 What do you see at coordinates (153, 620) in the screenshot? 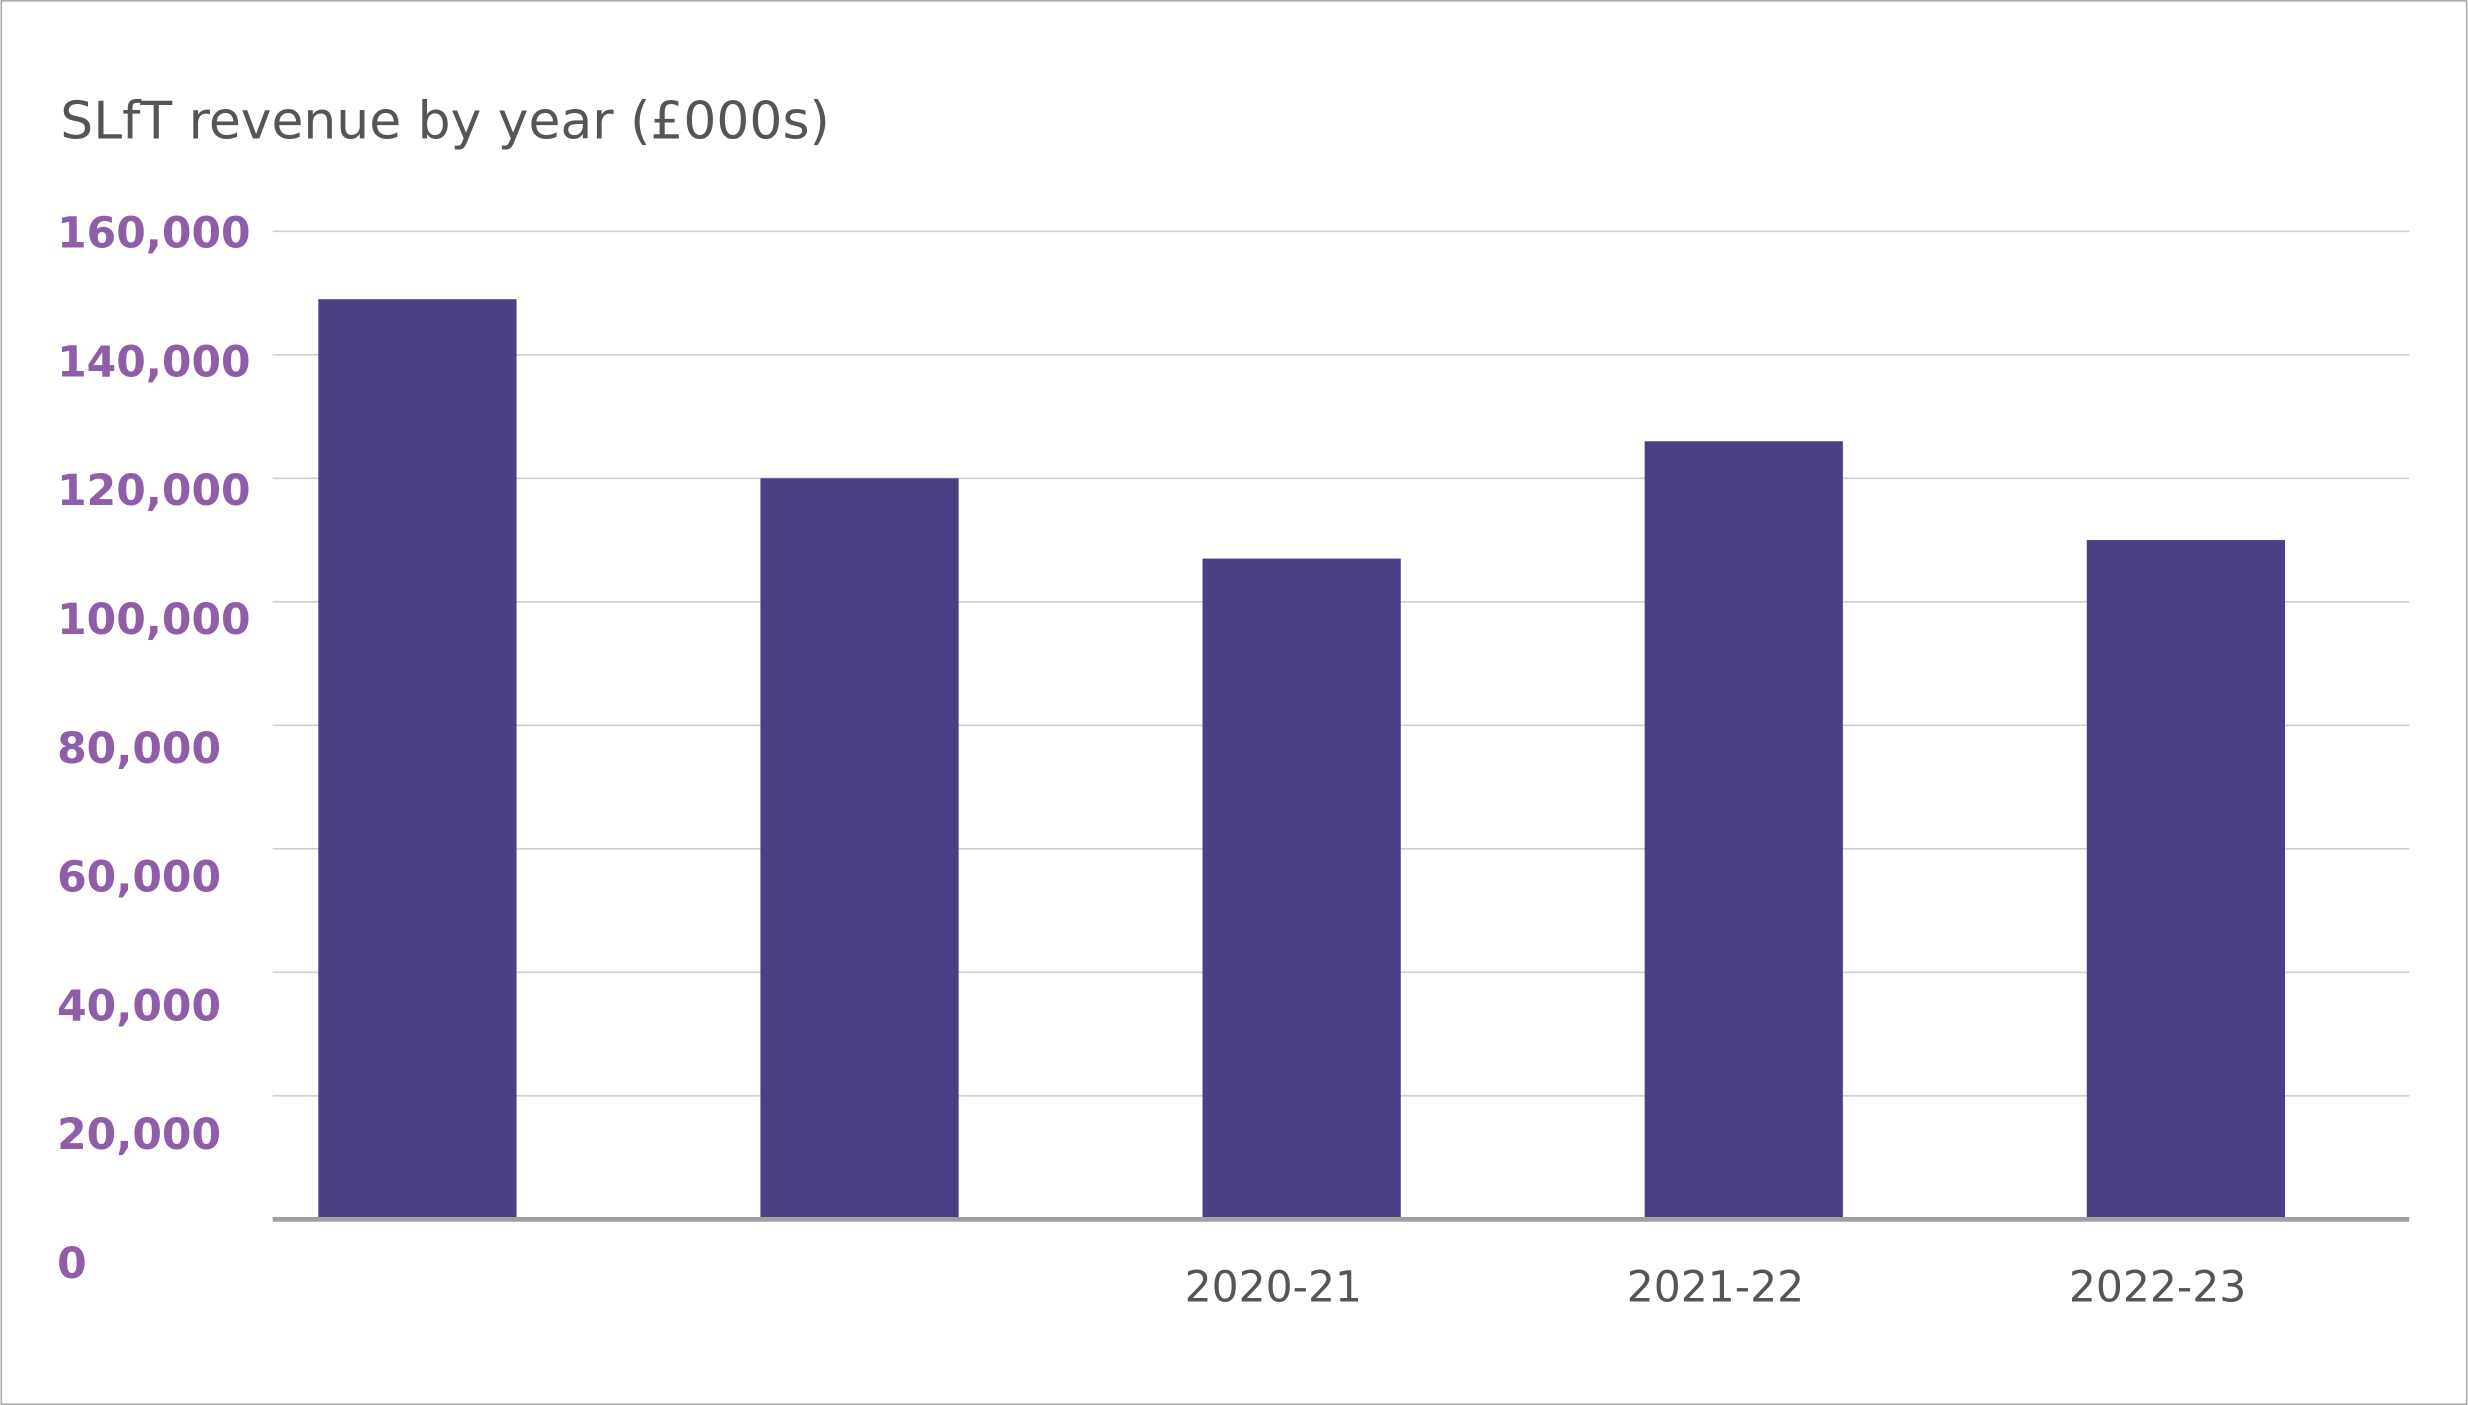
I see `y-tick-label: 100,000` at bounding box center [153, 620].